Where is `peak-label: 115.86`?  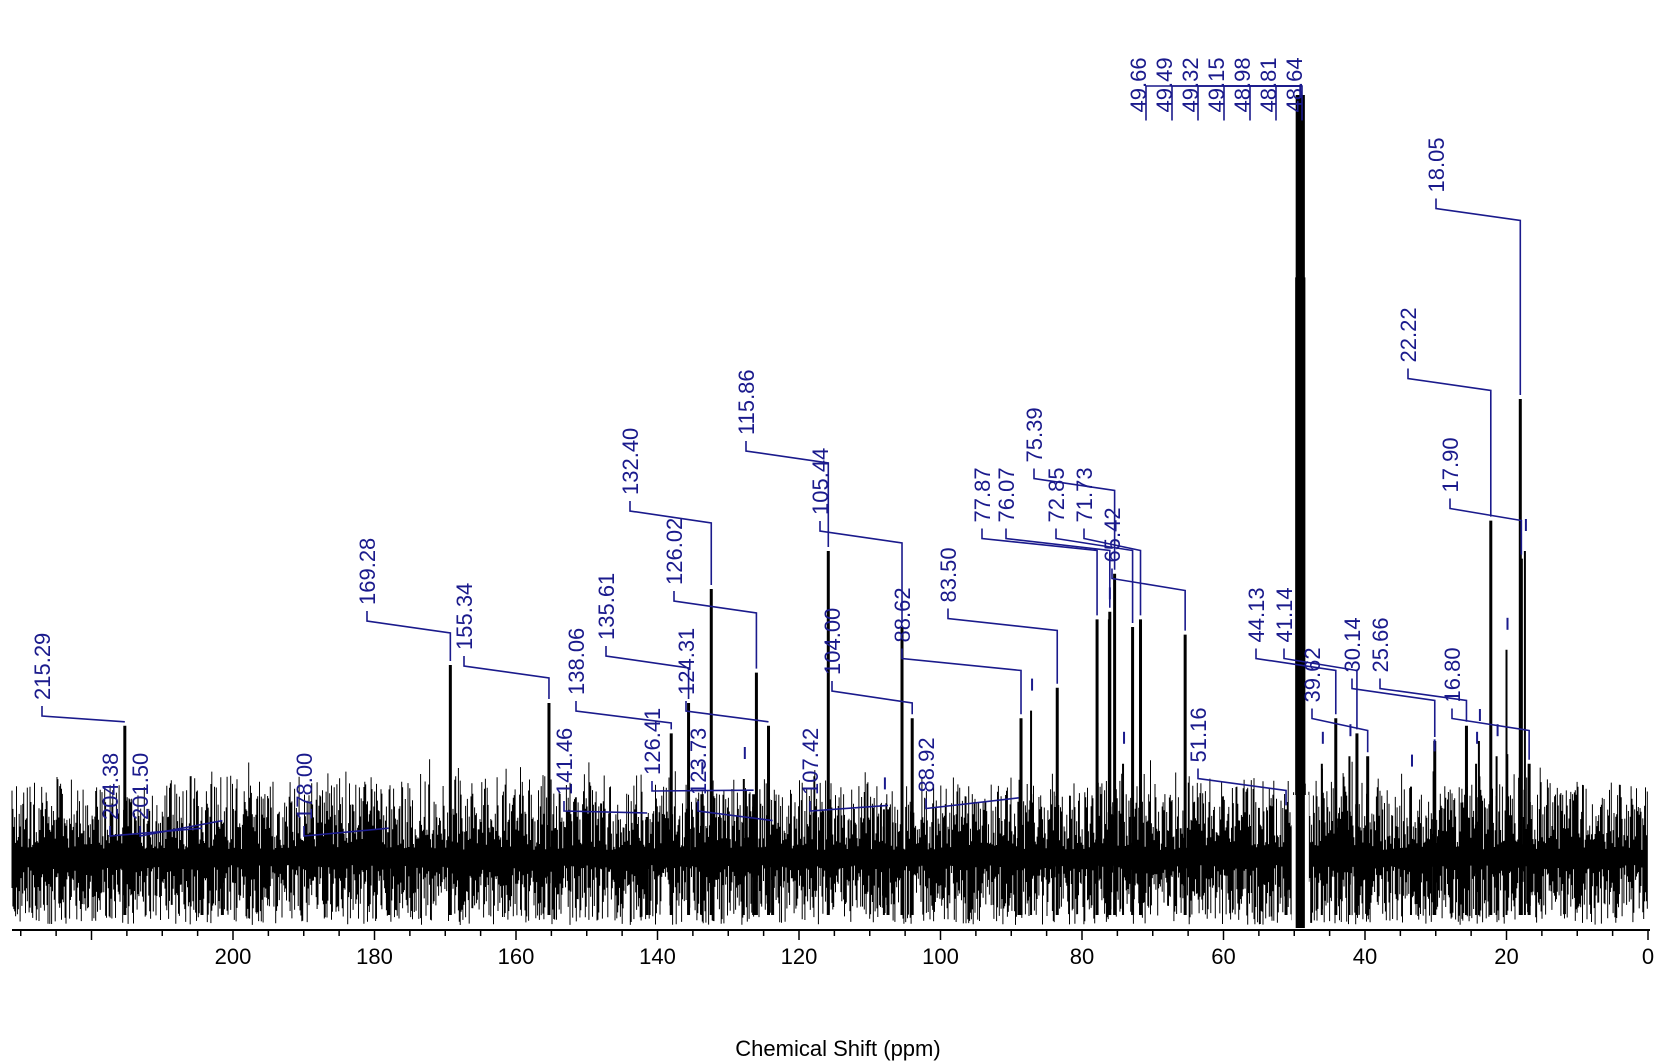
peak-label: 115.86 is located at coordinates (746, 402).